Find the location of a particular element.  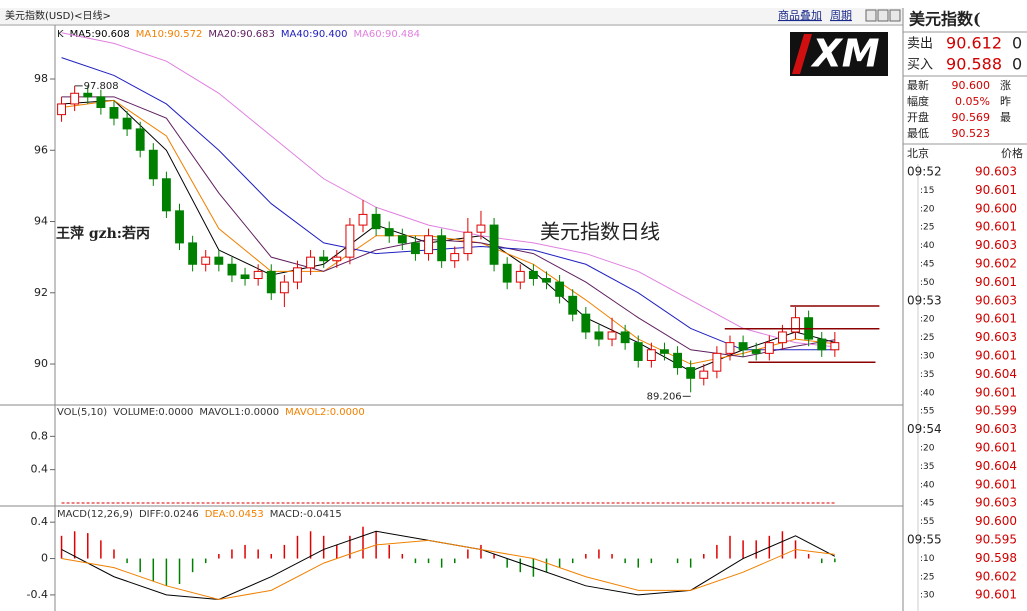

legend-item: MA40:90.400 is located at coordinates (314, 34).